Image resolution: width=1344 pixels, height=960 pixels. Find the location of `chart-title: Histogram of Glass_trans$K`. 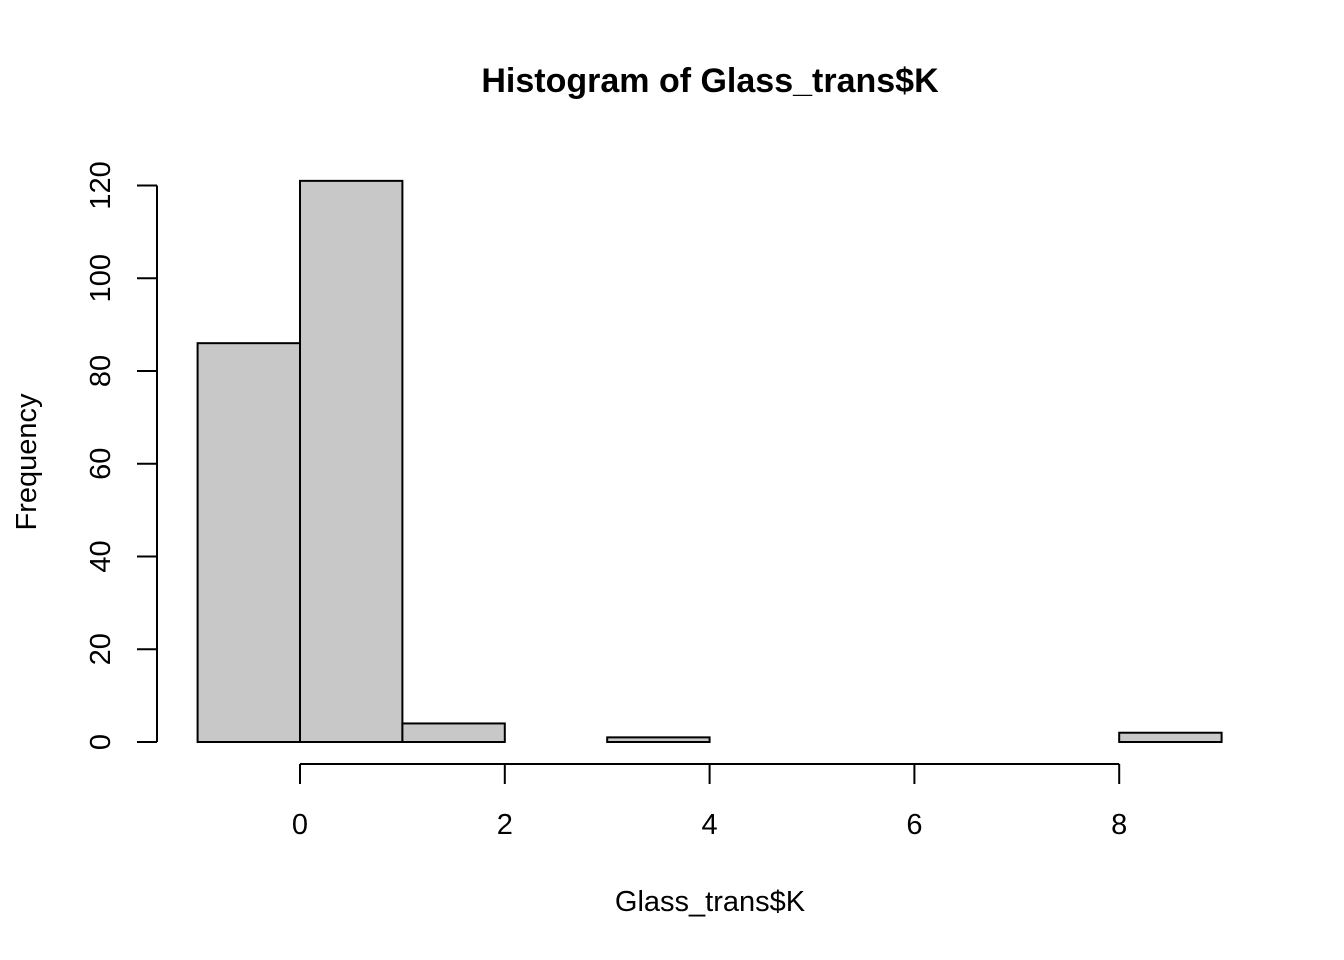

chart-title: Histogram of Glass_trans$K is located at coordinates (710, 81).